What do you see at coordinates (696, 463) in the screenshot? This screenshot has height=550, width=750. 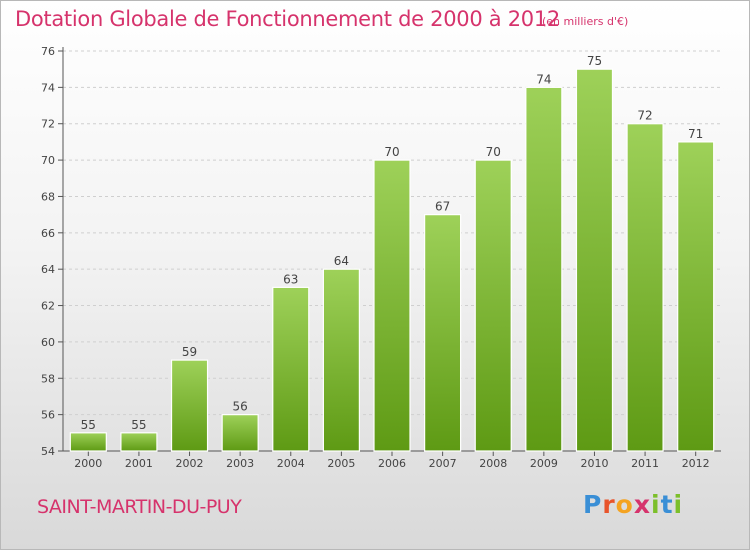 I see `x-tick-label: 2012` at bounding box center [696, 463].